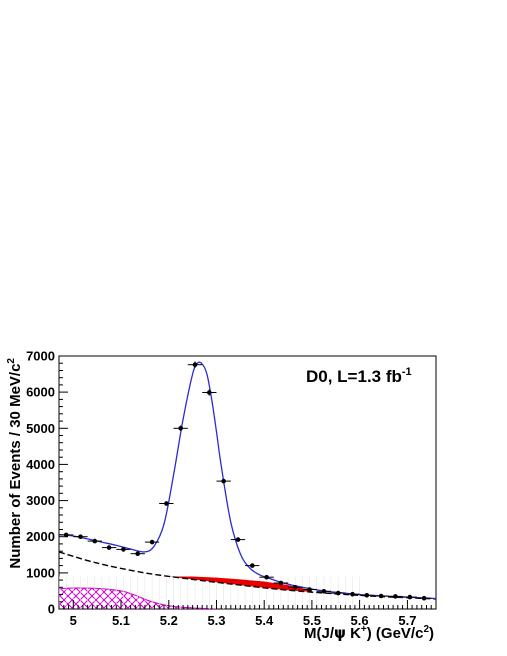  I want to click on x-axis-label: M(J/ψ K+) (GeV/c2), so click(369, 633).